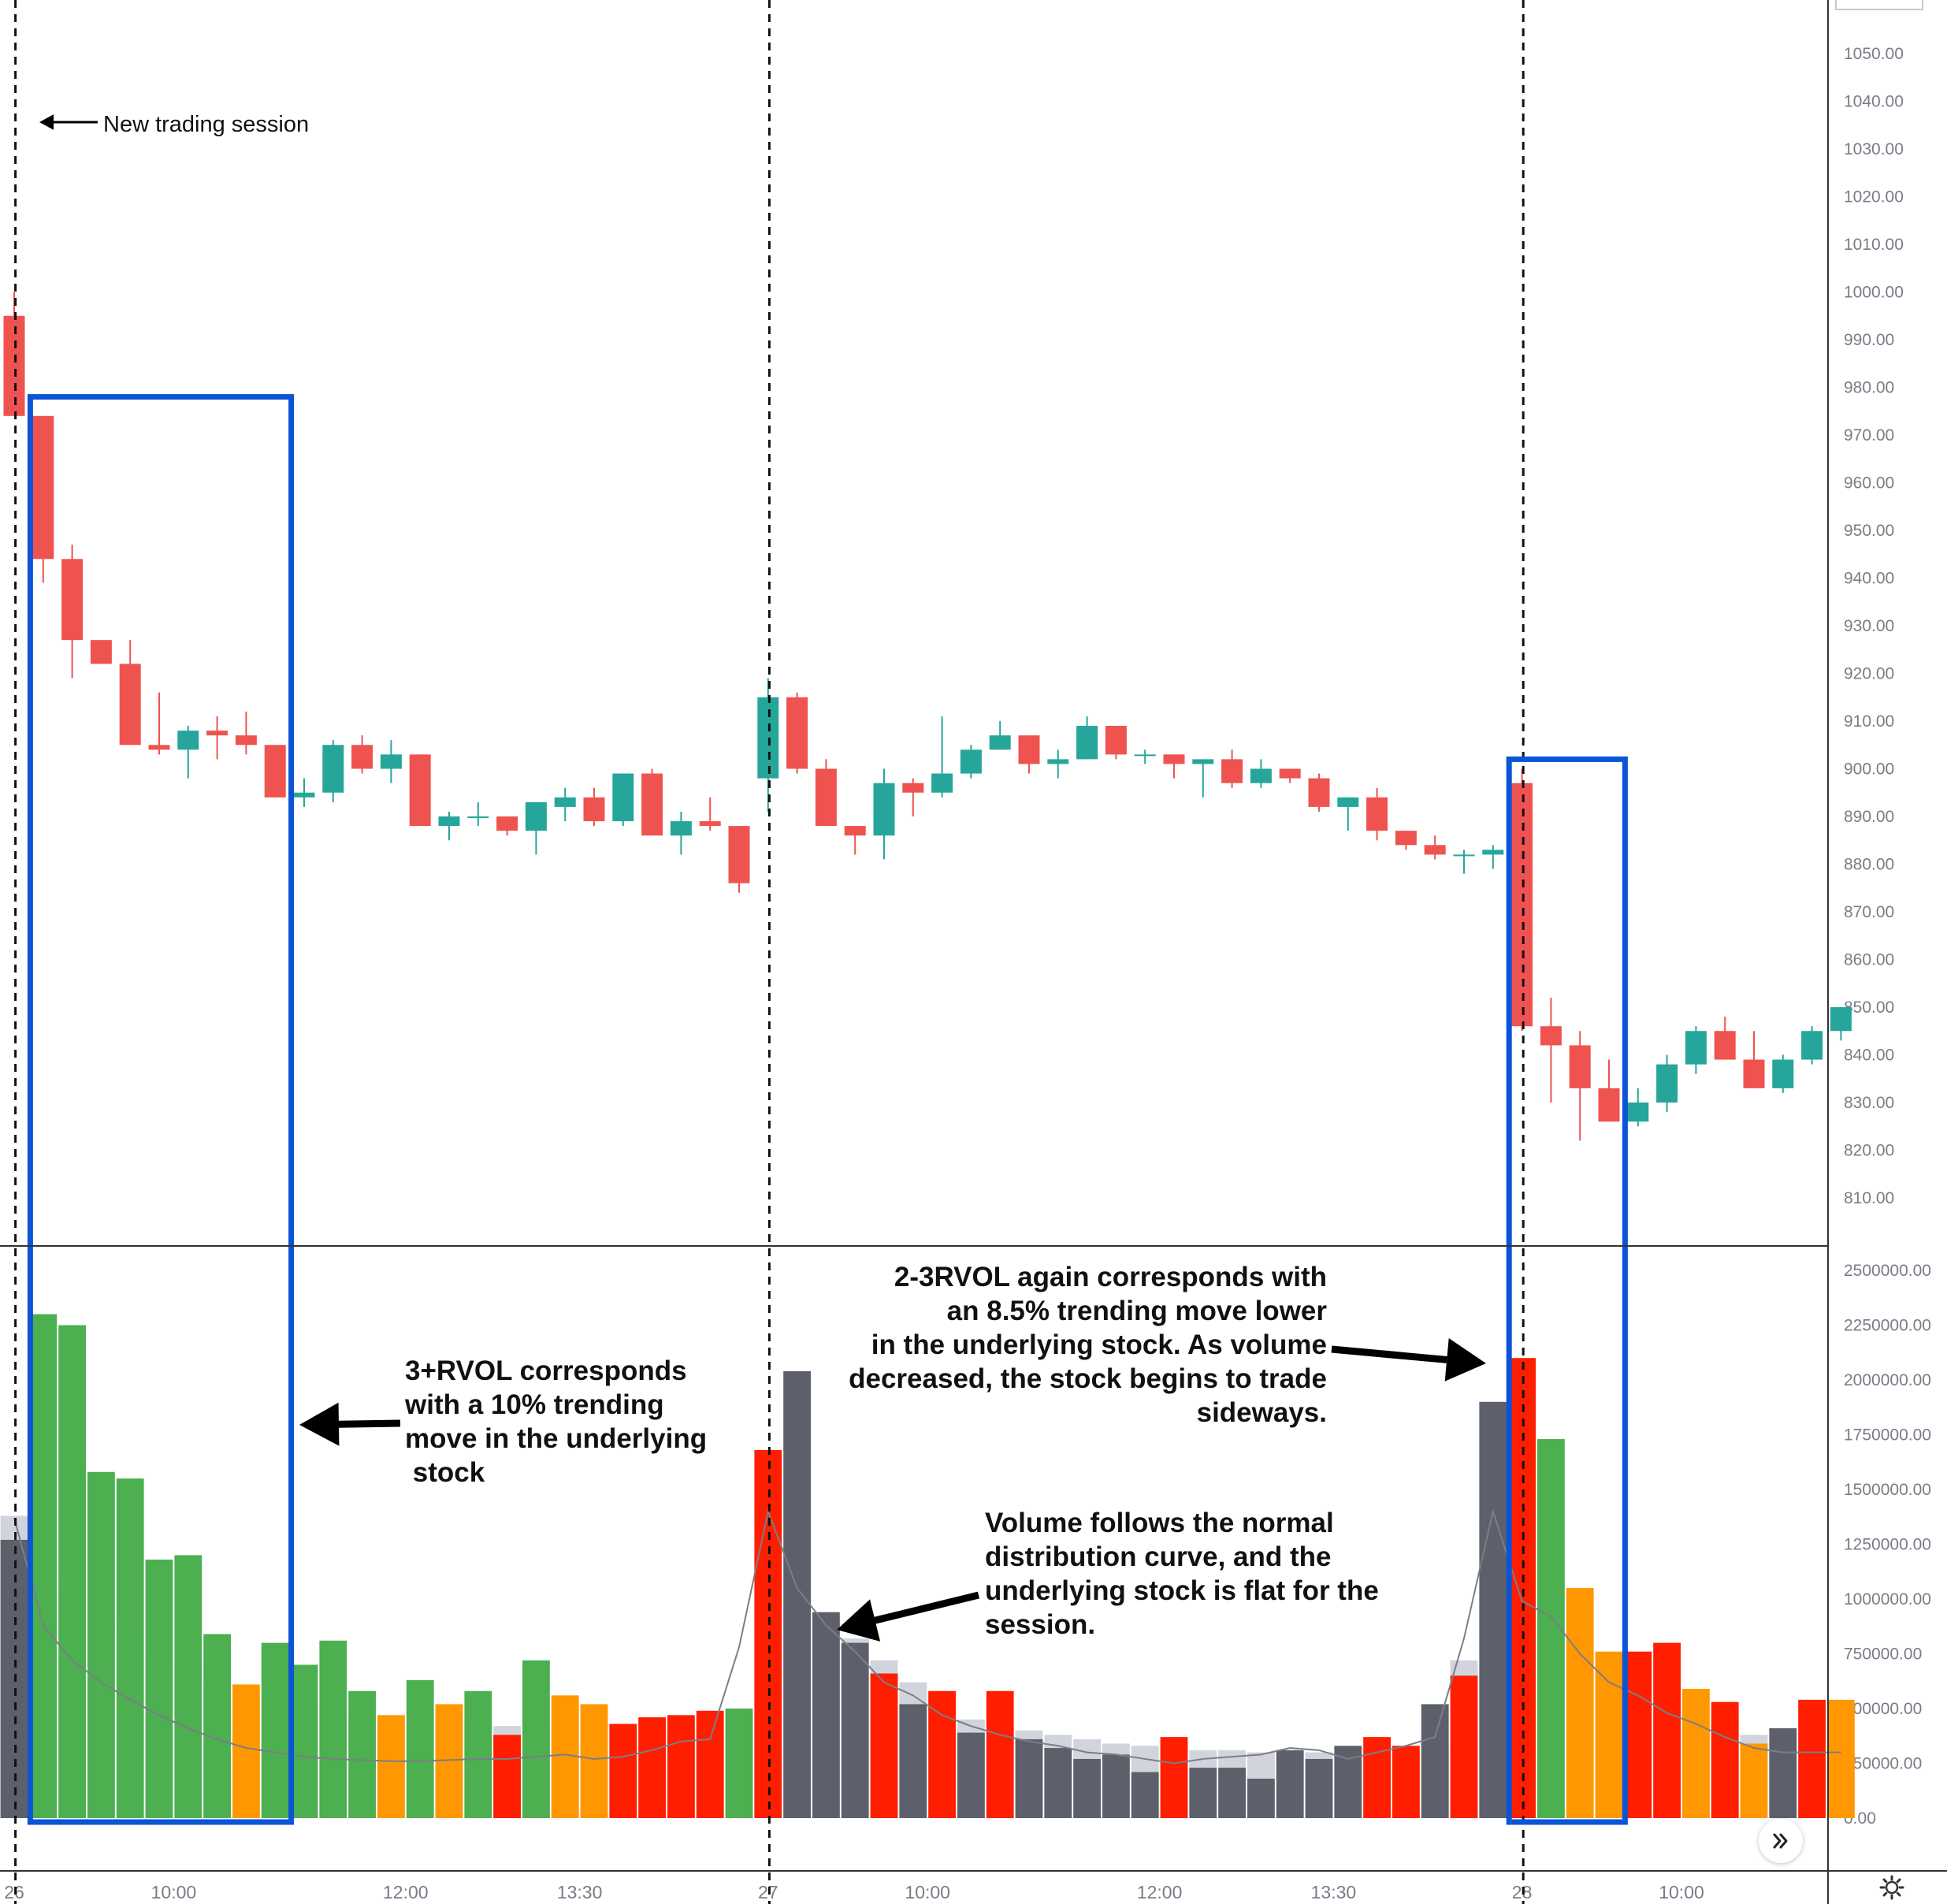 The image size is (1947, 1904). What do you see at coordinates (1781, 1841) in the screenshot?
I see `scroll-to-realtime-button` at bounding box center [1781, 1841].